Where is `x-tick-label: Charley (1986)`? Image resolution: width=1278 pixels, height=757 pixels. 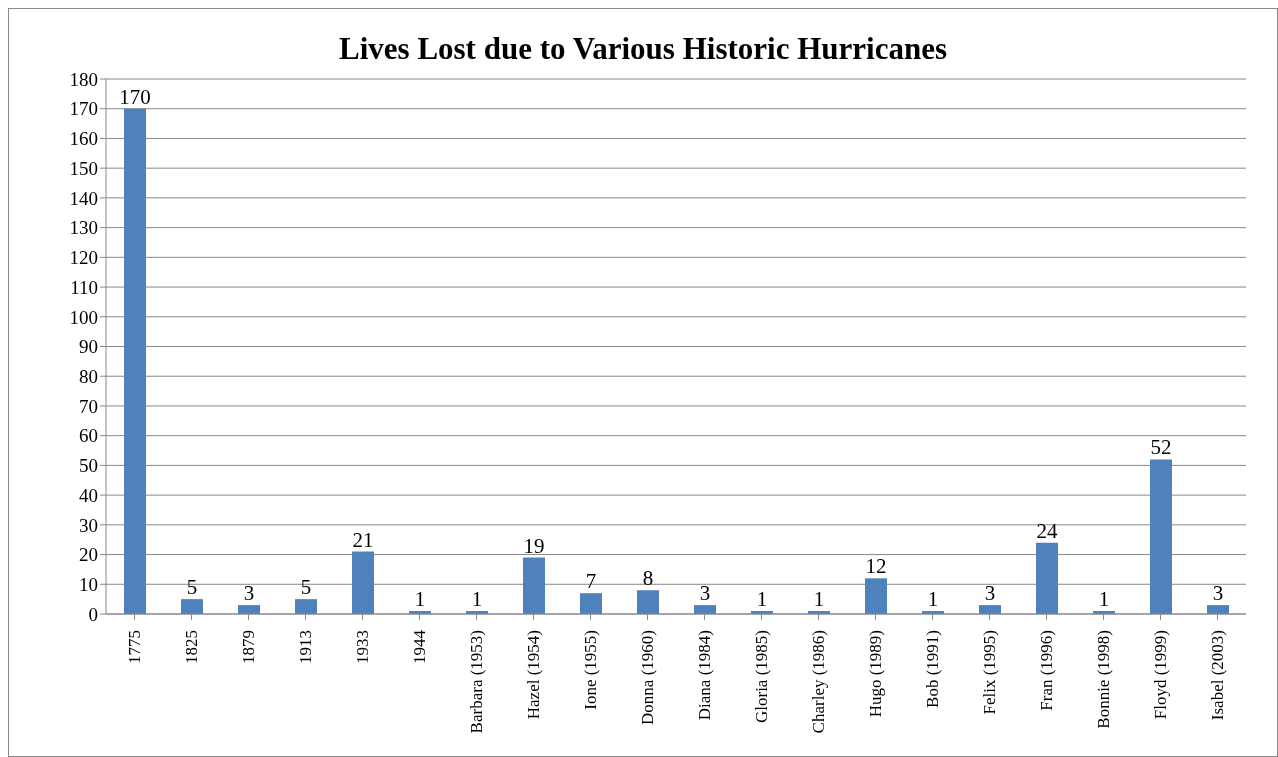 x-tick-label: Charley (1986) is located at coordinates (818, 682).